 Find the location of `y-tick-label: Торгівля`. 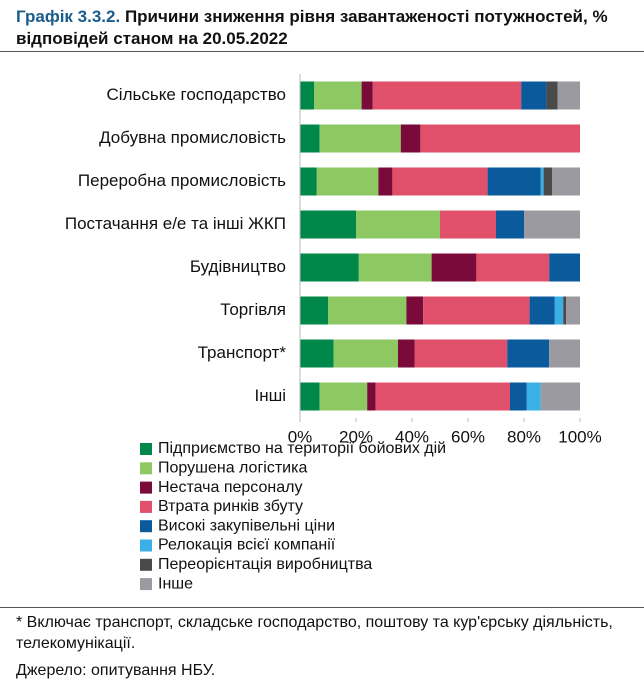

y-tick-label: Торгівля is located at coordinates (253, 309).